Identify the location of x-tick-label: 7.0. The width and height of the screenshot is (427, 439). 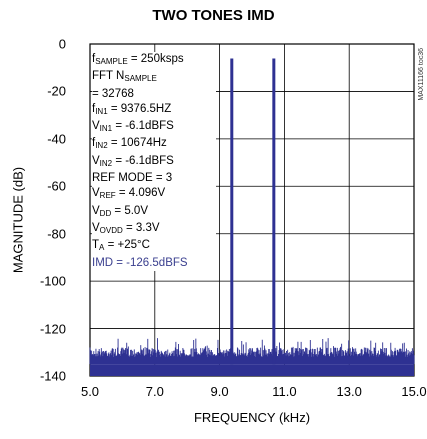
(154, 391).